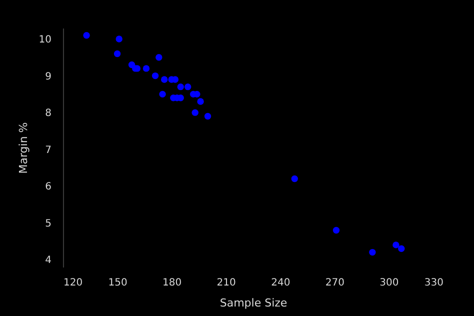 The height and width of the screenshot is (316, 474). What do you see at coordinates (48, 114) in the screenshot?
I see `y-tick-label: 8` at bounding box center [48, 114].